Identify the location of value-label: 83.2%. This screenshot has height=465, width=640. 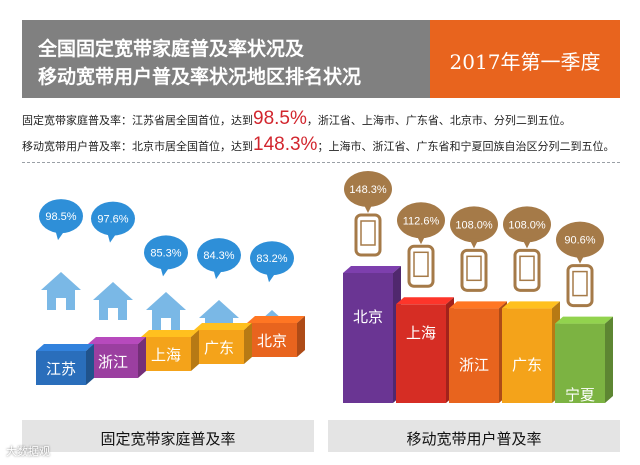
(271, 259).